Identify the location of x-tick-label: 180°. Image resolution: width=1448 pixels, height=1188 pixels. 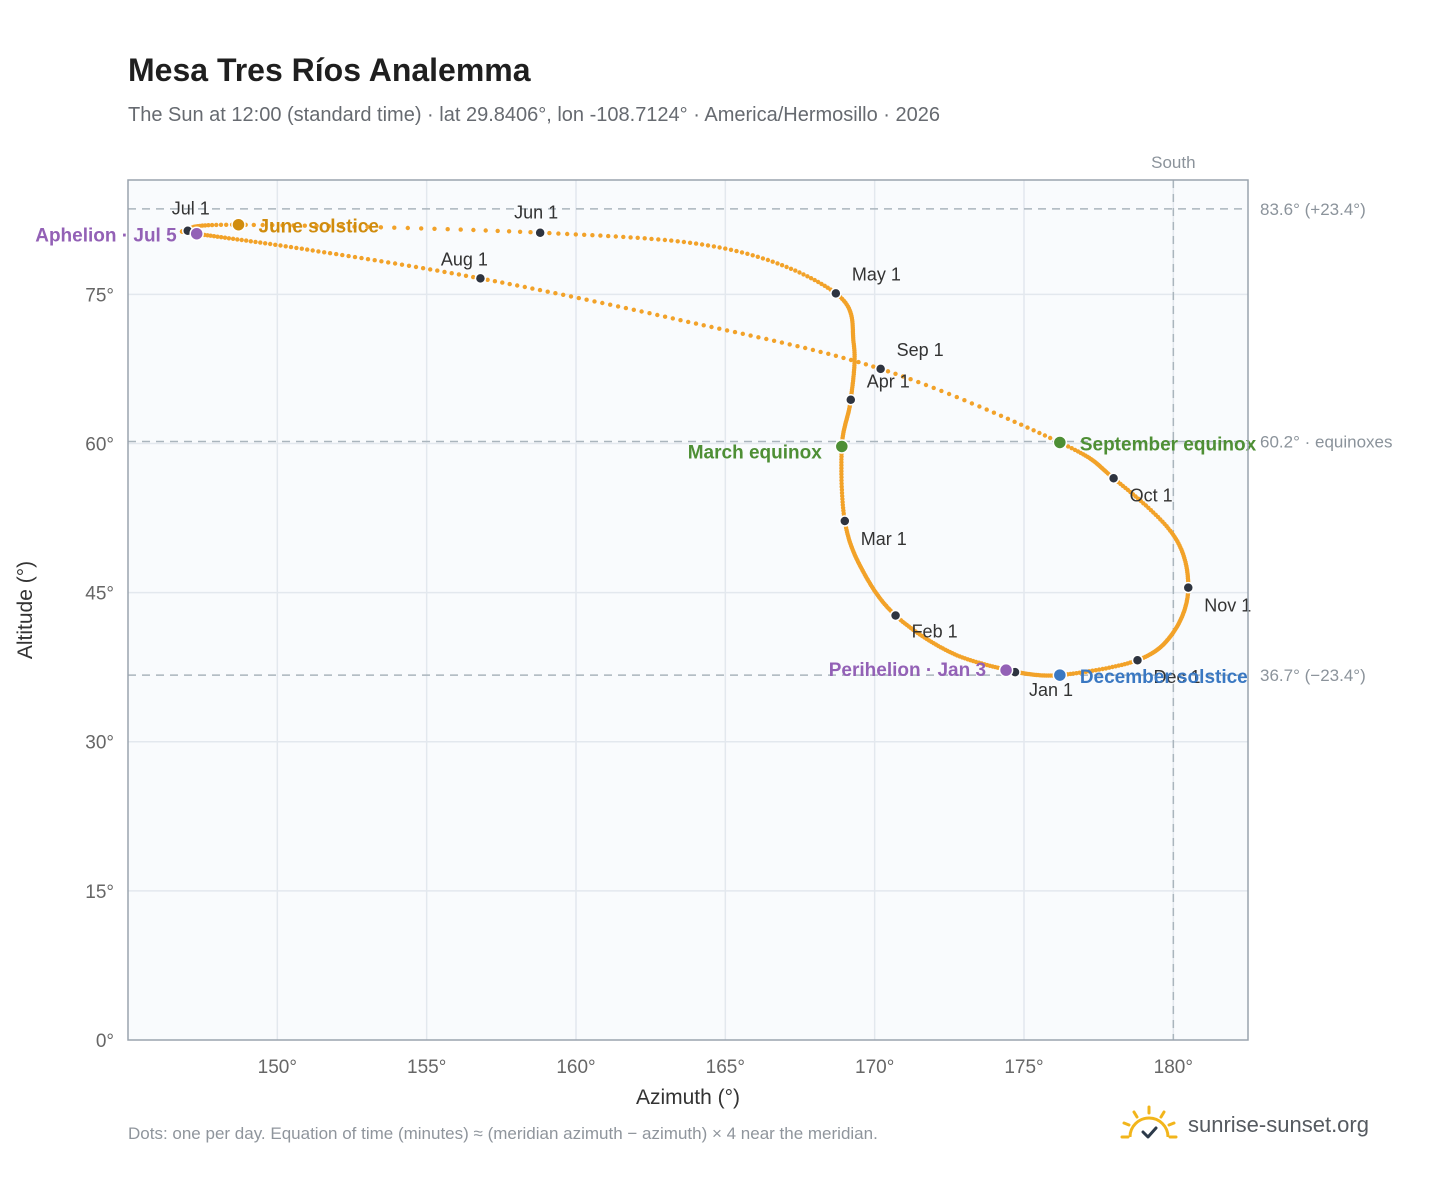
(1173, 1067).